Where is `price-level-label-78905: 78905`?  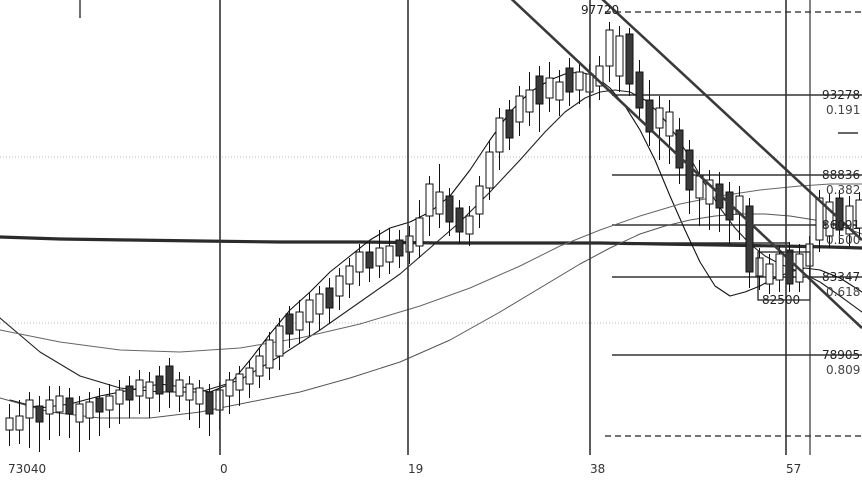 price-level-label-78905: 78905 is located at coordinates (841, 355).